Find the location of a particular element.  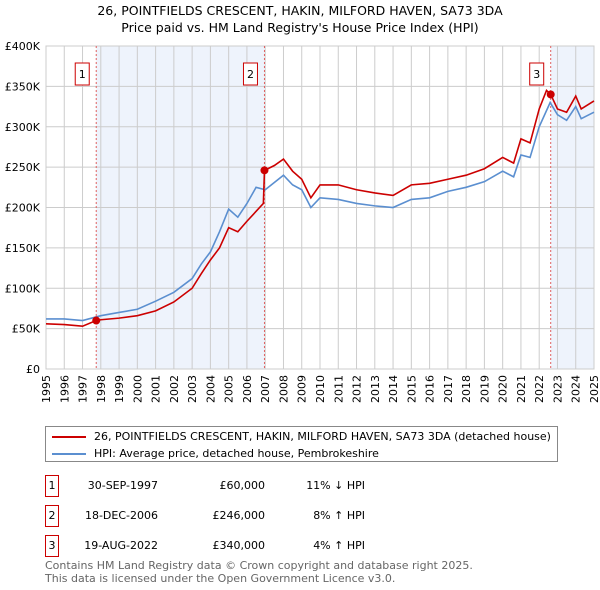

y-tick-label: £400K is located at coordinates (23, 46).